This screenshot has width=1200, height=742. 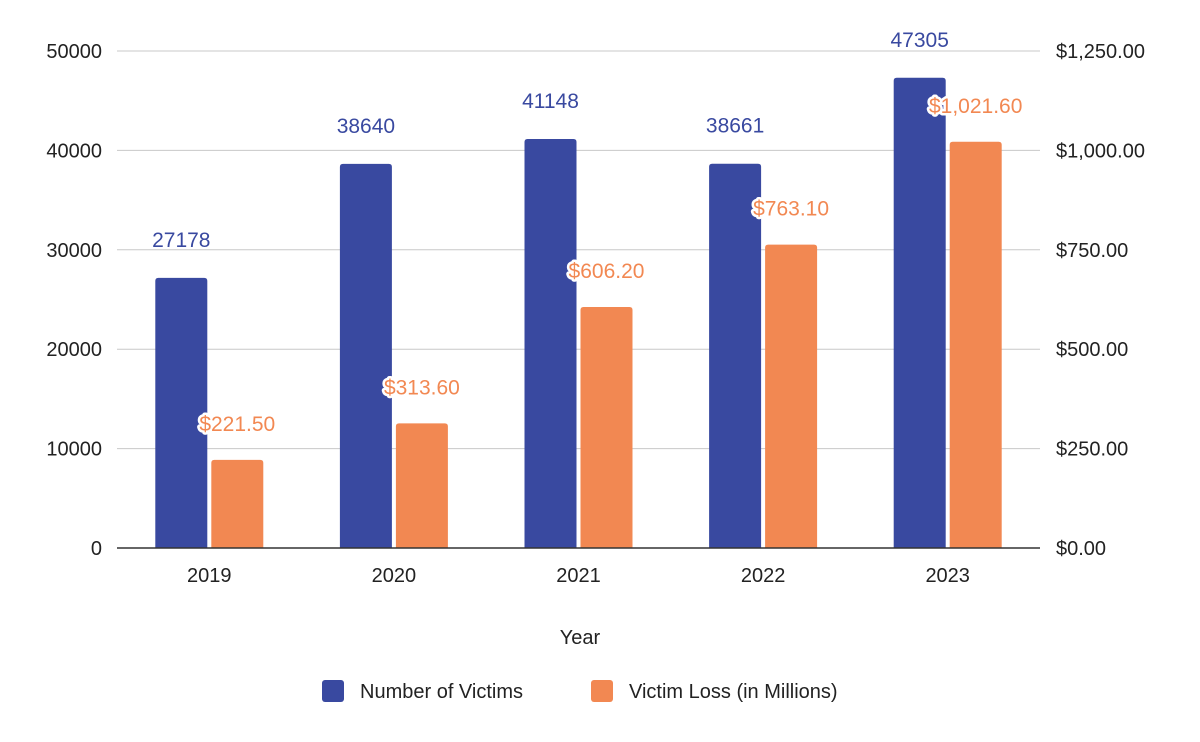 What do you see at coordinates (74, 350) in the screenshot?
I see `y-tick-label: 20000` at bounding box center [74, 350].